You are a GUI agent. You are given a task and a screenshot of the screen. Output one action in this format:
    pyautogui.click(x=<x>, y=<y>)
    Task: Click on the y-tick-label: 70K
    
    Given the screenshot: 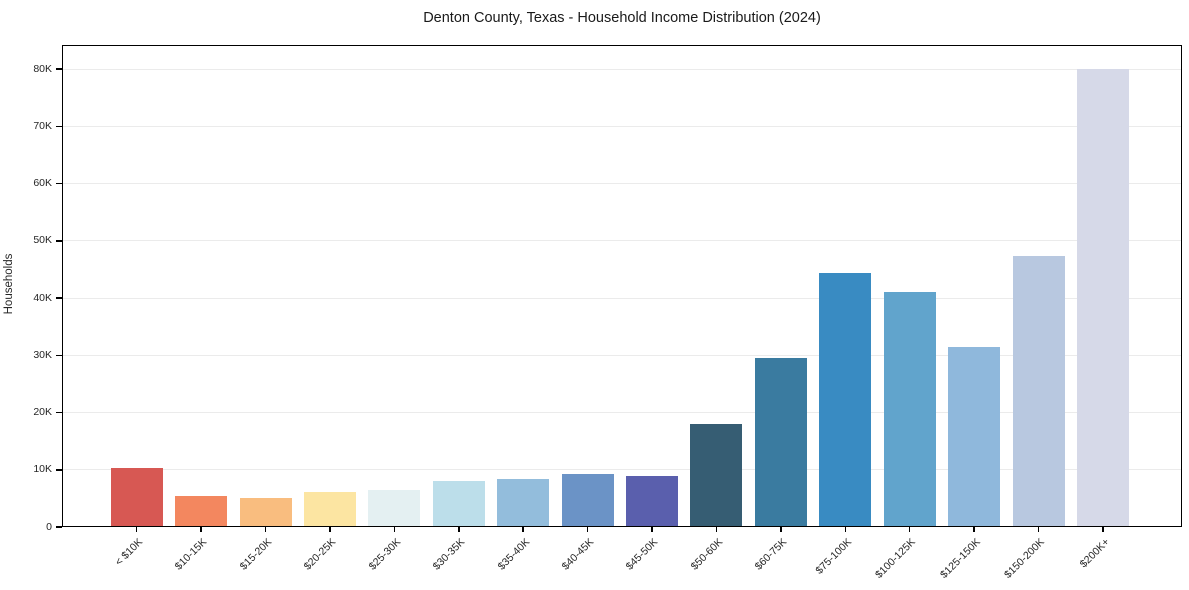 What is the action you would take?
    pyautogui.click(x=42, y=125)
    